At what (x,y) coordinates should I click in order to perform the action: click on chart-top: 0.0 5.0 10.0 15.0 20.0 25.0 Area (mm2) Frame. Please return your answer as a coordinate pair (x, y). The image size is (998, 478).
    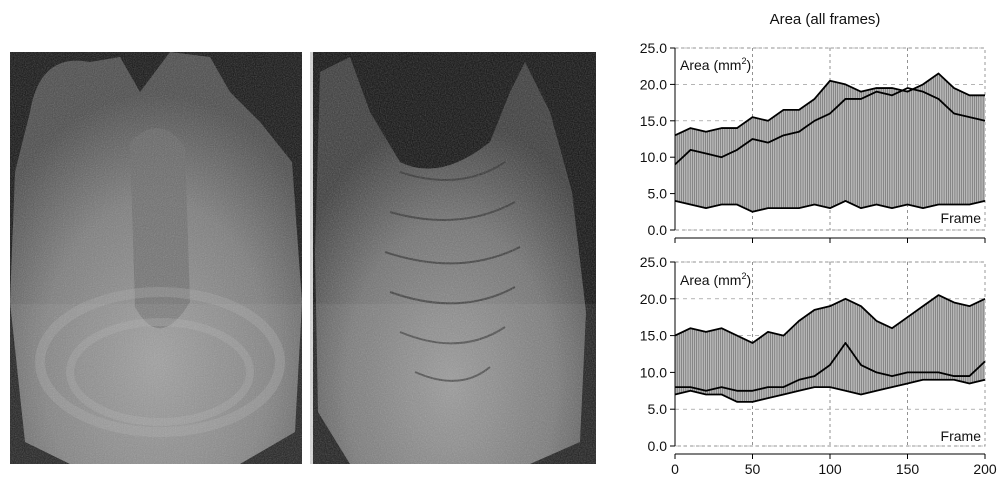
    Looking at the image, I should click on (813, 141).